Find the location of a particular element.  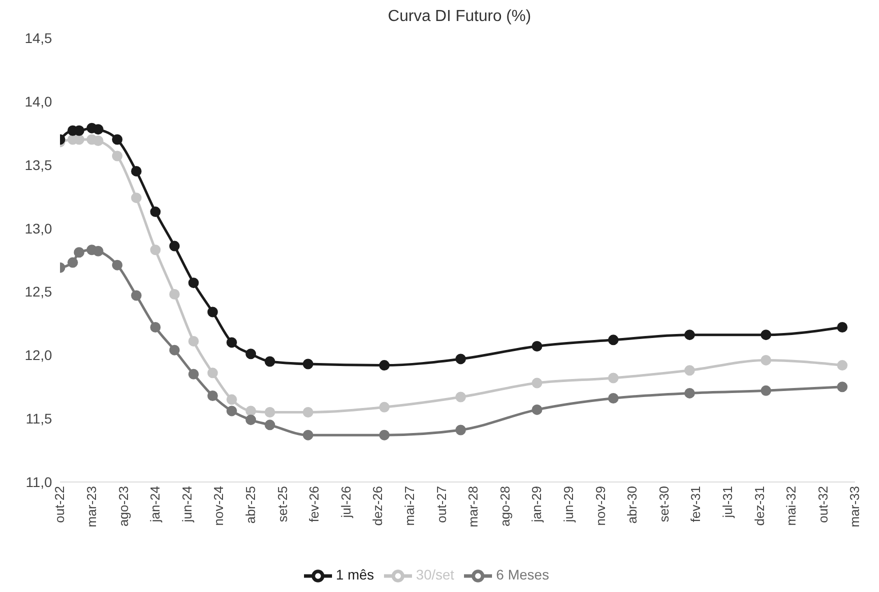

x-tick-label: jul-26 is located at coordinates (346, 502).